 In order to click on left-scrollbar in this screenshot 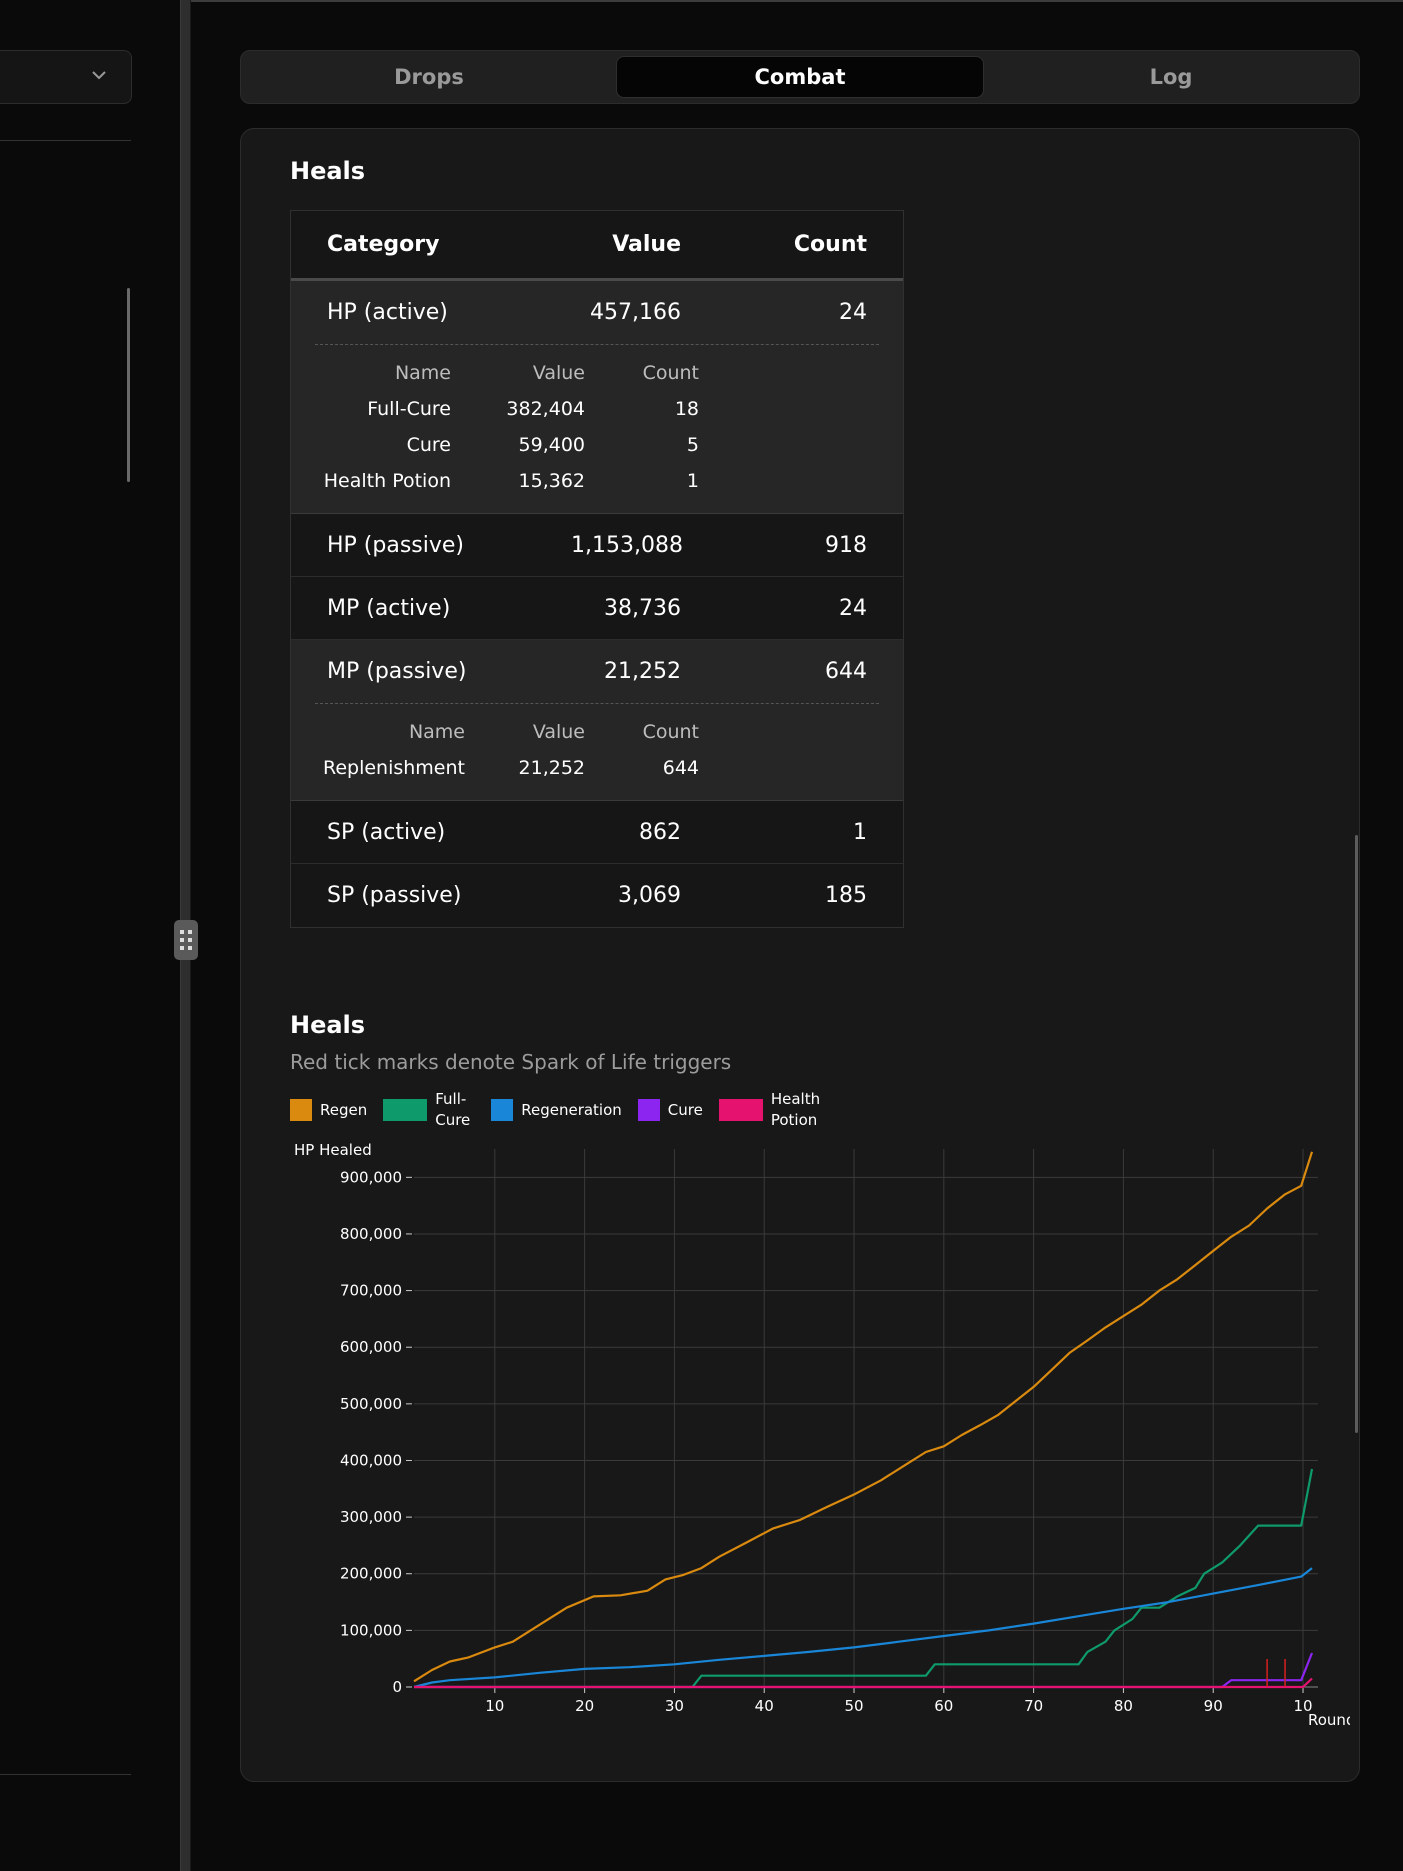, I will do `click(128, 385)`.